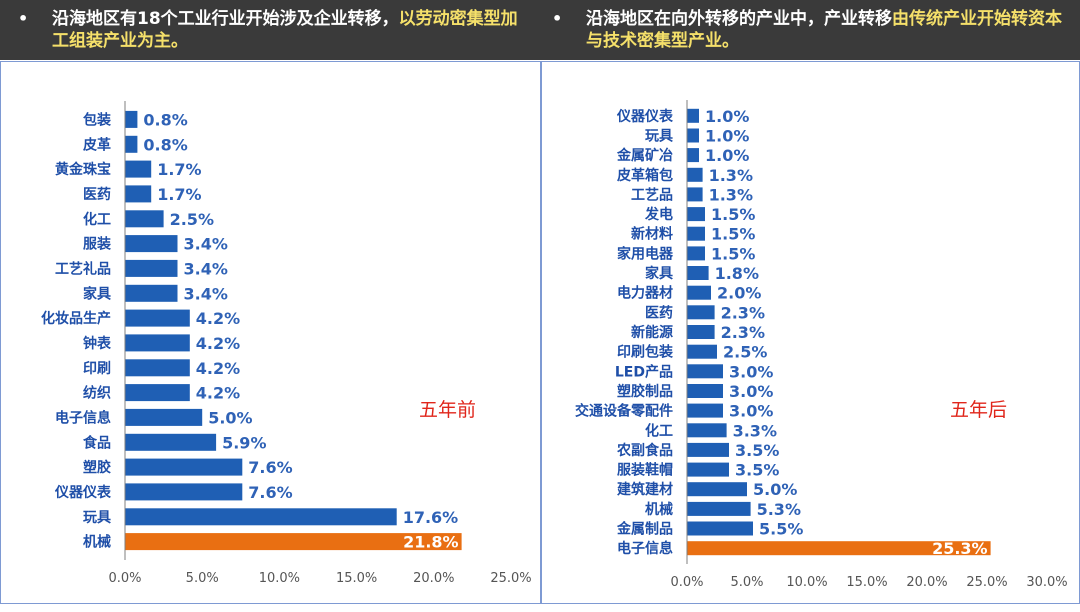 This screenshot has width=1080, height=612. I want to click on category-label: 塑胶制品, so click(645, 391).